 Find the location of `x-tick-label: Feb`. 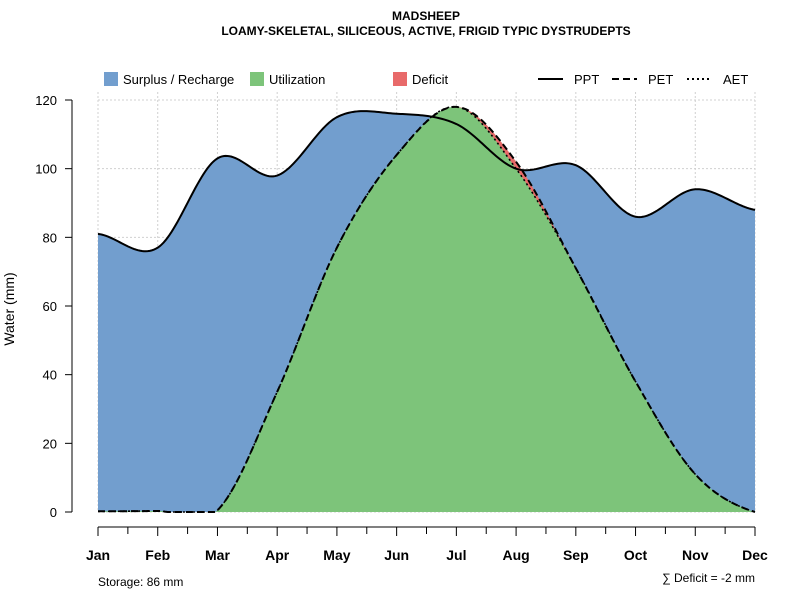

x-tick-label: Feb is located at coordinates (157, 555).